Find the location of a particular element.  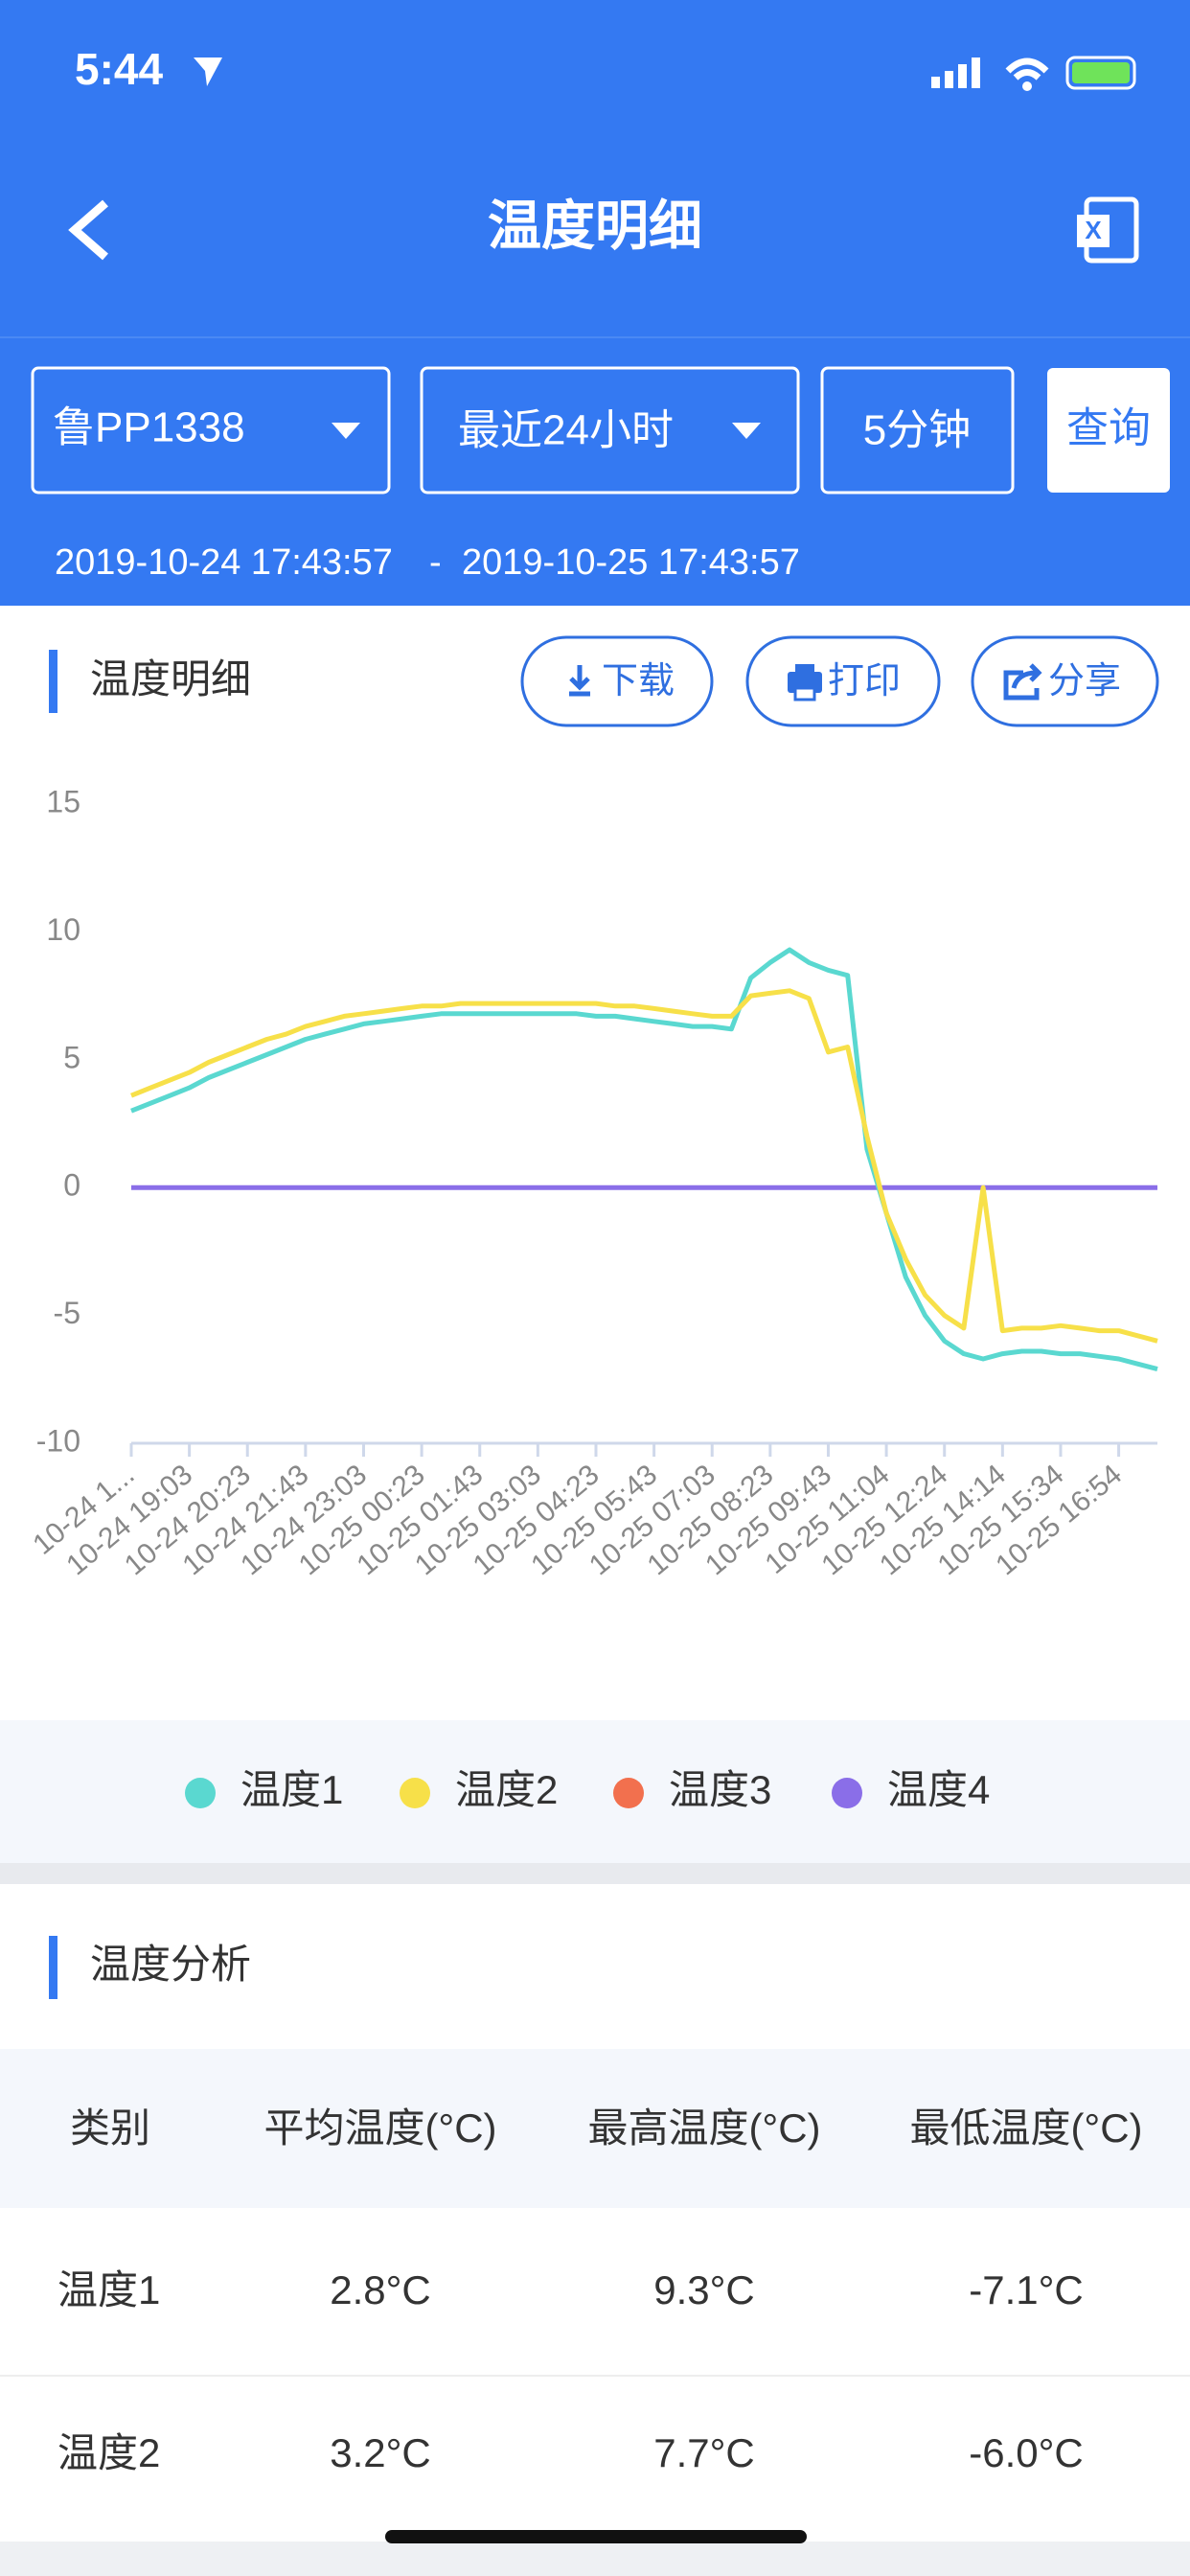

excel-icon: X is located at coordinates (1108, 230).